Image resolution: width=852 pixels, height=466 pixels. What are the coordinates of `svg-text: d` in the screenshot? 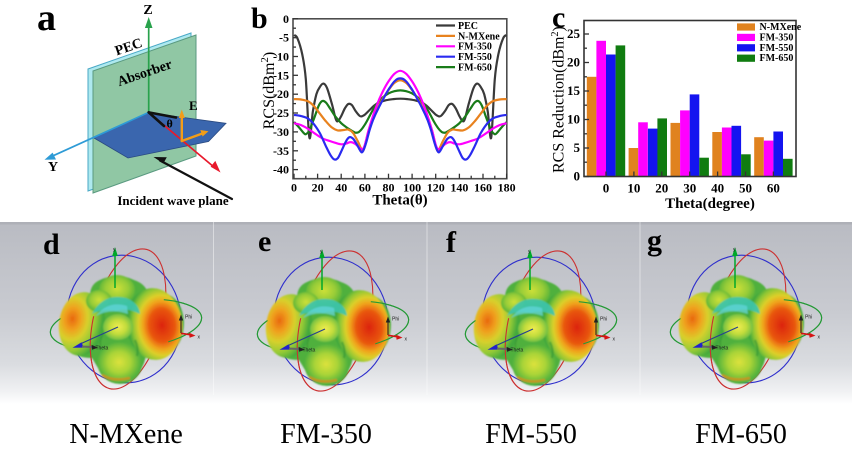 It's located at (51, 244).